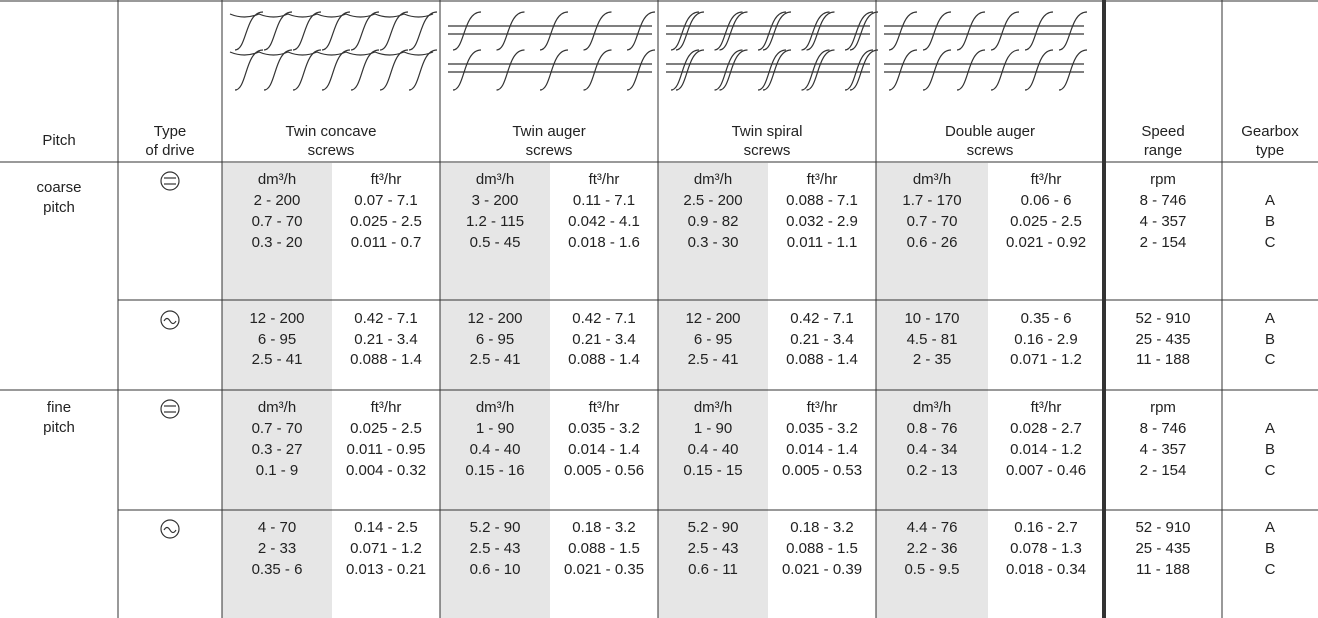 The image size is (1318, 618). I want to click on ft-value: 0.014 - 1.4, so click(604, 449).